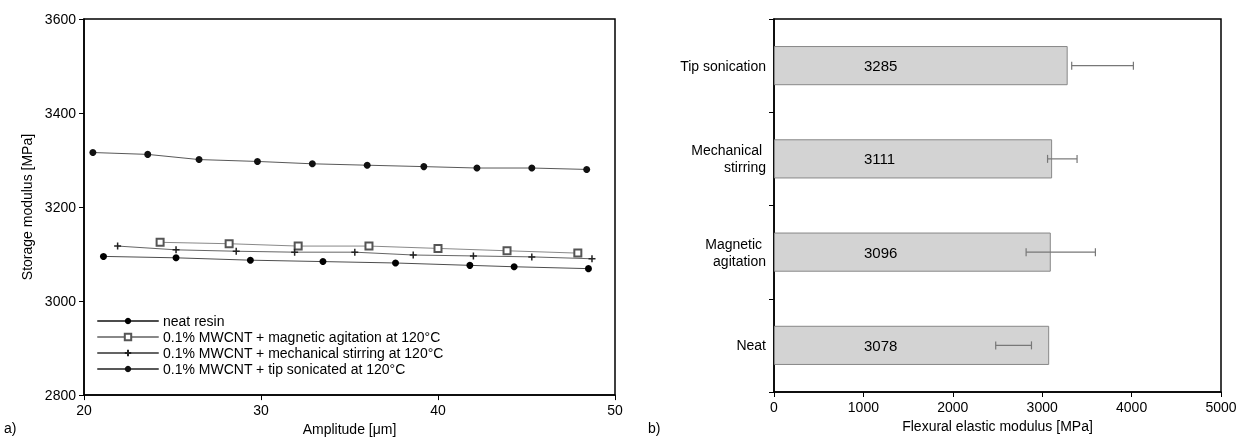 The height and width of the screenshot is (441, 1242). I want to click on x-tick-label: 3000, so click(1042, 407).